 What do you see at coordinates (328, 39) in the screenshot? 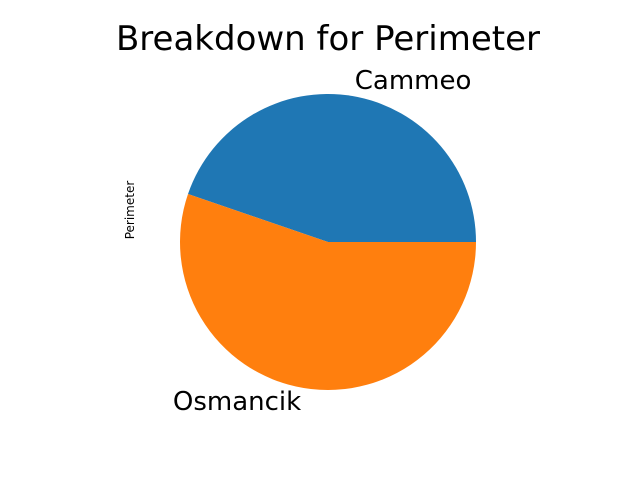
I see `chart-title: Breakdown for Perimeter` at bounding box center [328, 39].